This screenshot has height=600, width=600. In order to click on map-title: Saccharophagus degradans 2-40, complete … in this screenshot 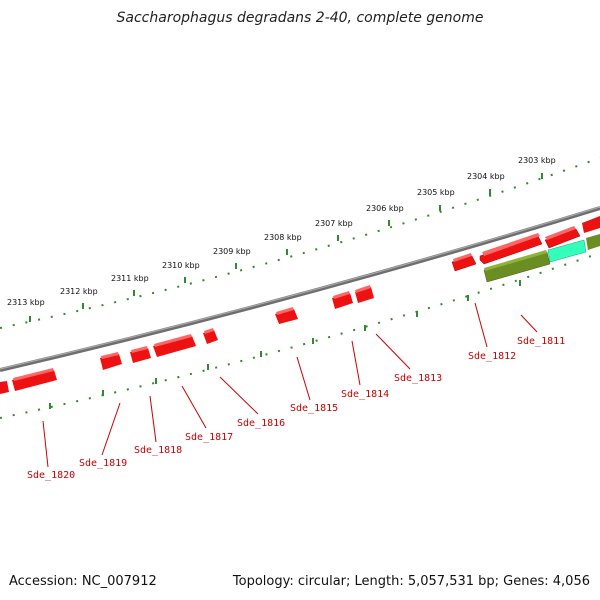, I will do `click(300, 18)`.